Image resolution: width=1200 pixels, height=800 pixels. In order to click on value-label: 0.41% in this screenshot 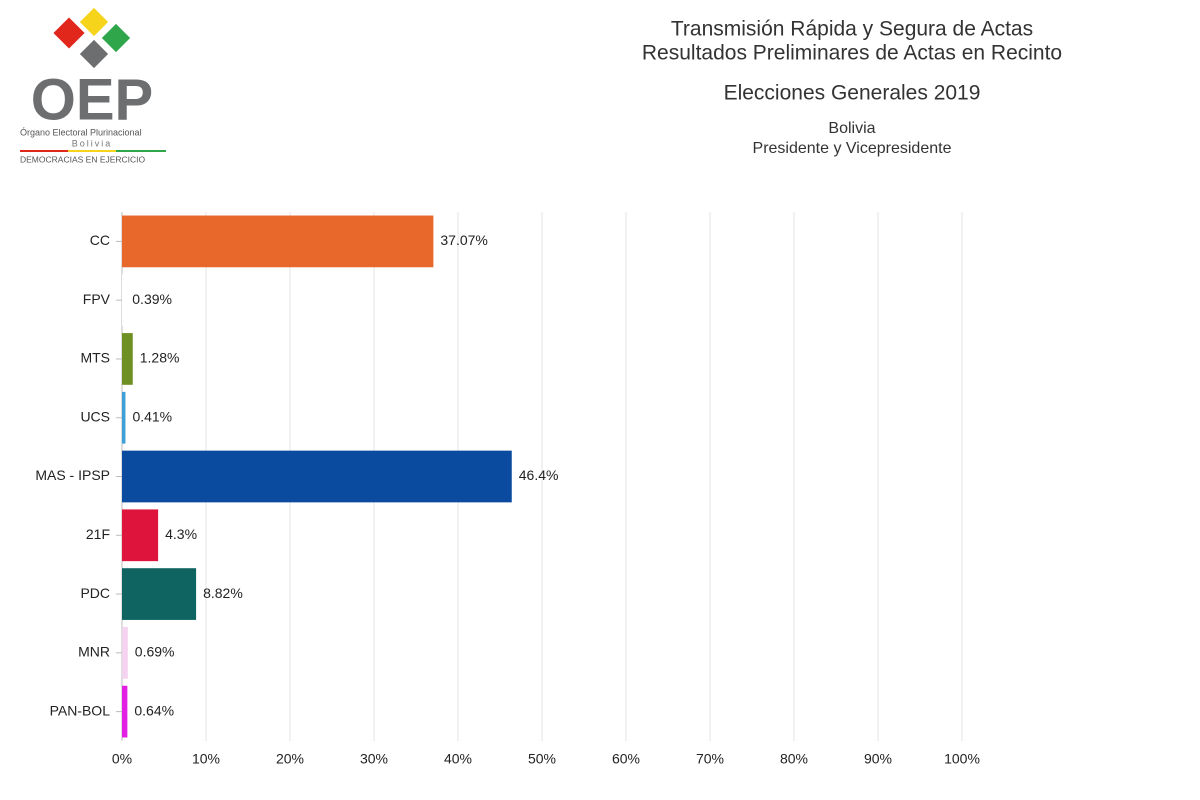, I will do `click(152, 416)`.